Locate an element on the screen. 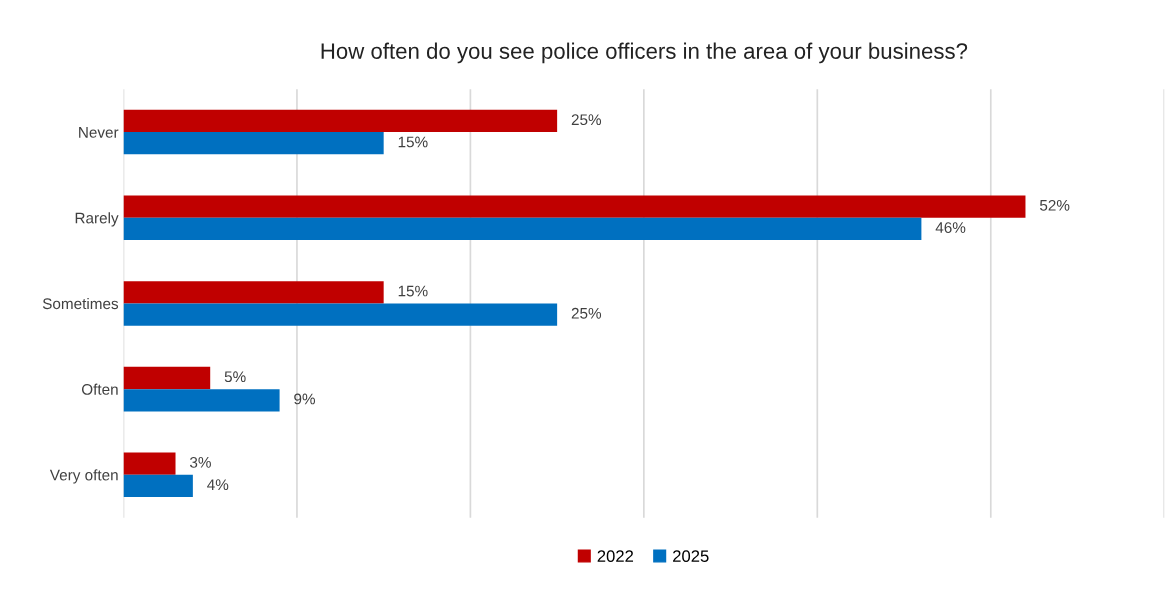 The width and height of the screenshot is (1176, 595). y-tick-label: Very often is located at coordinates (83, 476).